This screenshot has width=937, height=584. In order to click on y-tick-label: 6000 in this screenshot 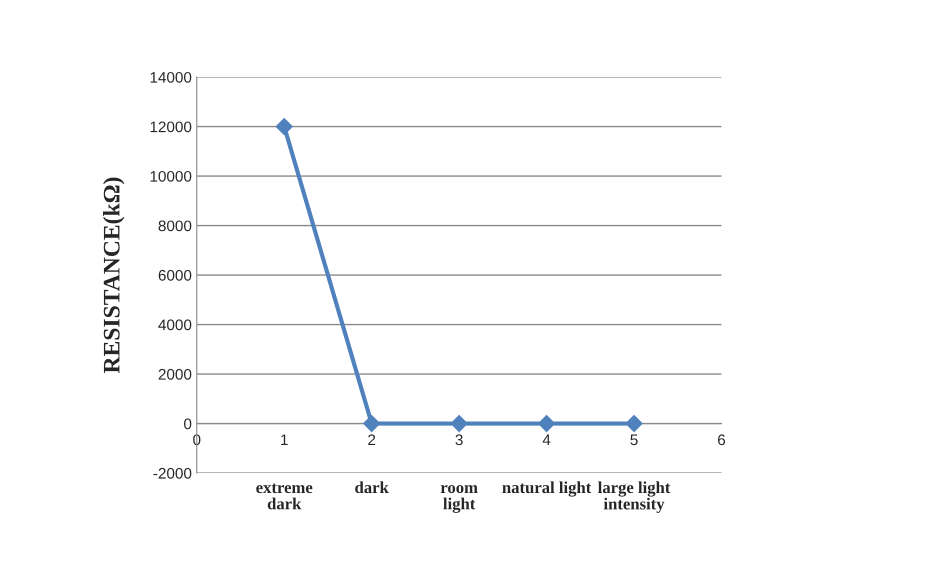, I will do `click(175, 275)`.